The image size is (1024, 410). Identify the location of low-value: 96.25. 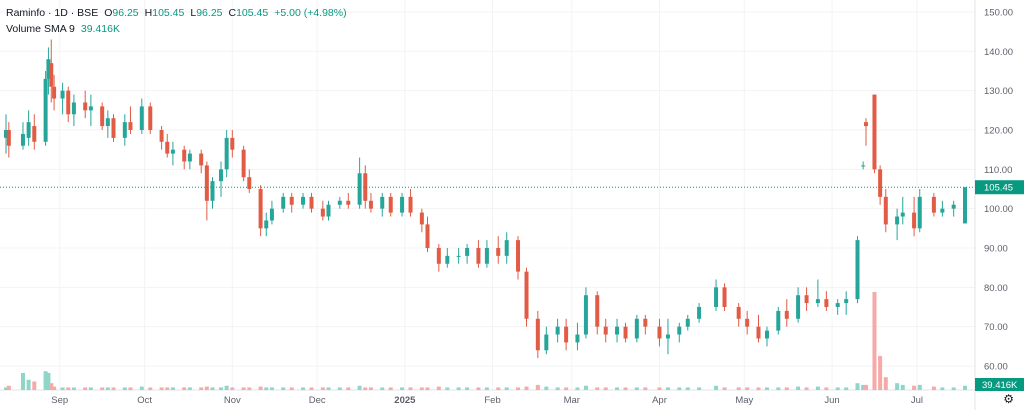
(209, 13).